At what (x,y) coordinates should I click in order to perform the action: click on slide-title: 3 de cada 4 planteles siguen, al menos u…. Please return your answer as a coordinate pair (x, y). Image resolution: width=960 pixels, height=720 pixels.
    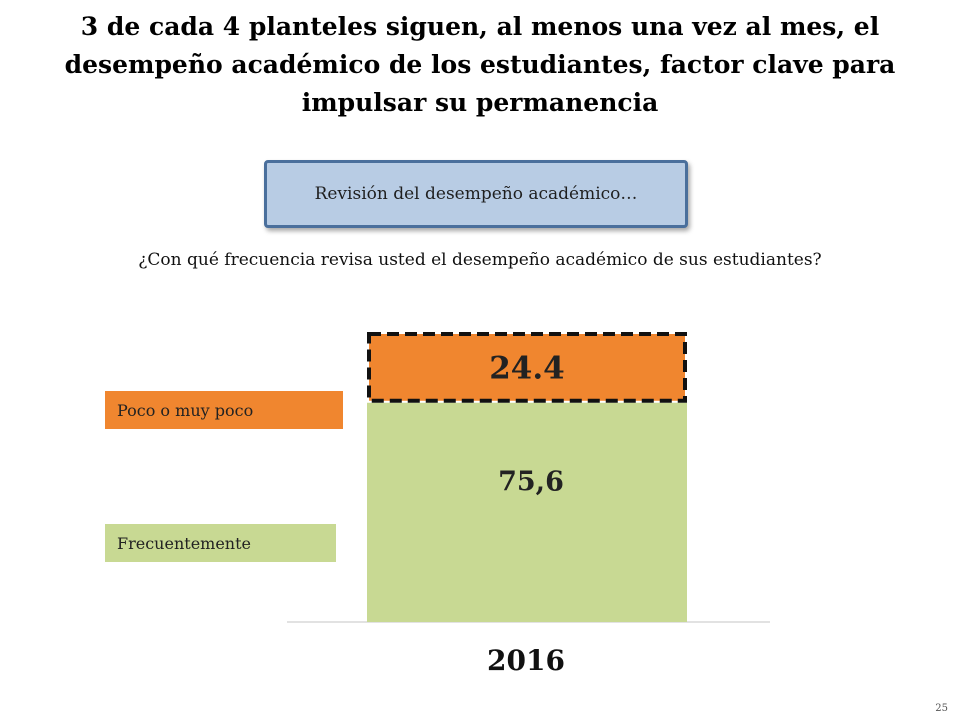
    Looking at the image, I should click on (480, 64).